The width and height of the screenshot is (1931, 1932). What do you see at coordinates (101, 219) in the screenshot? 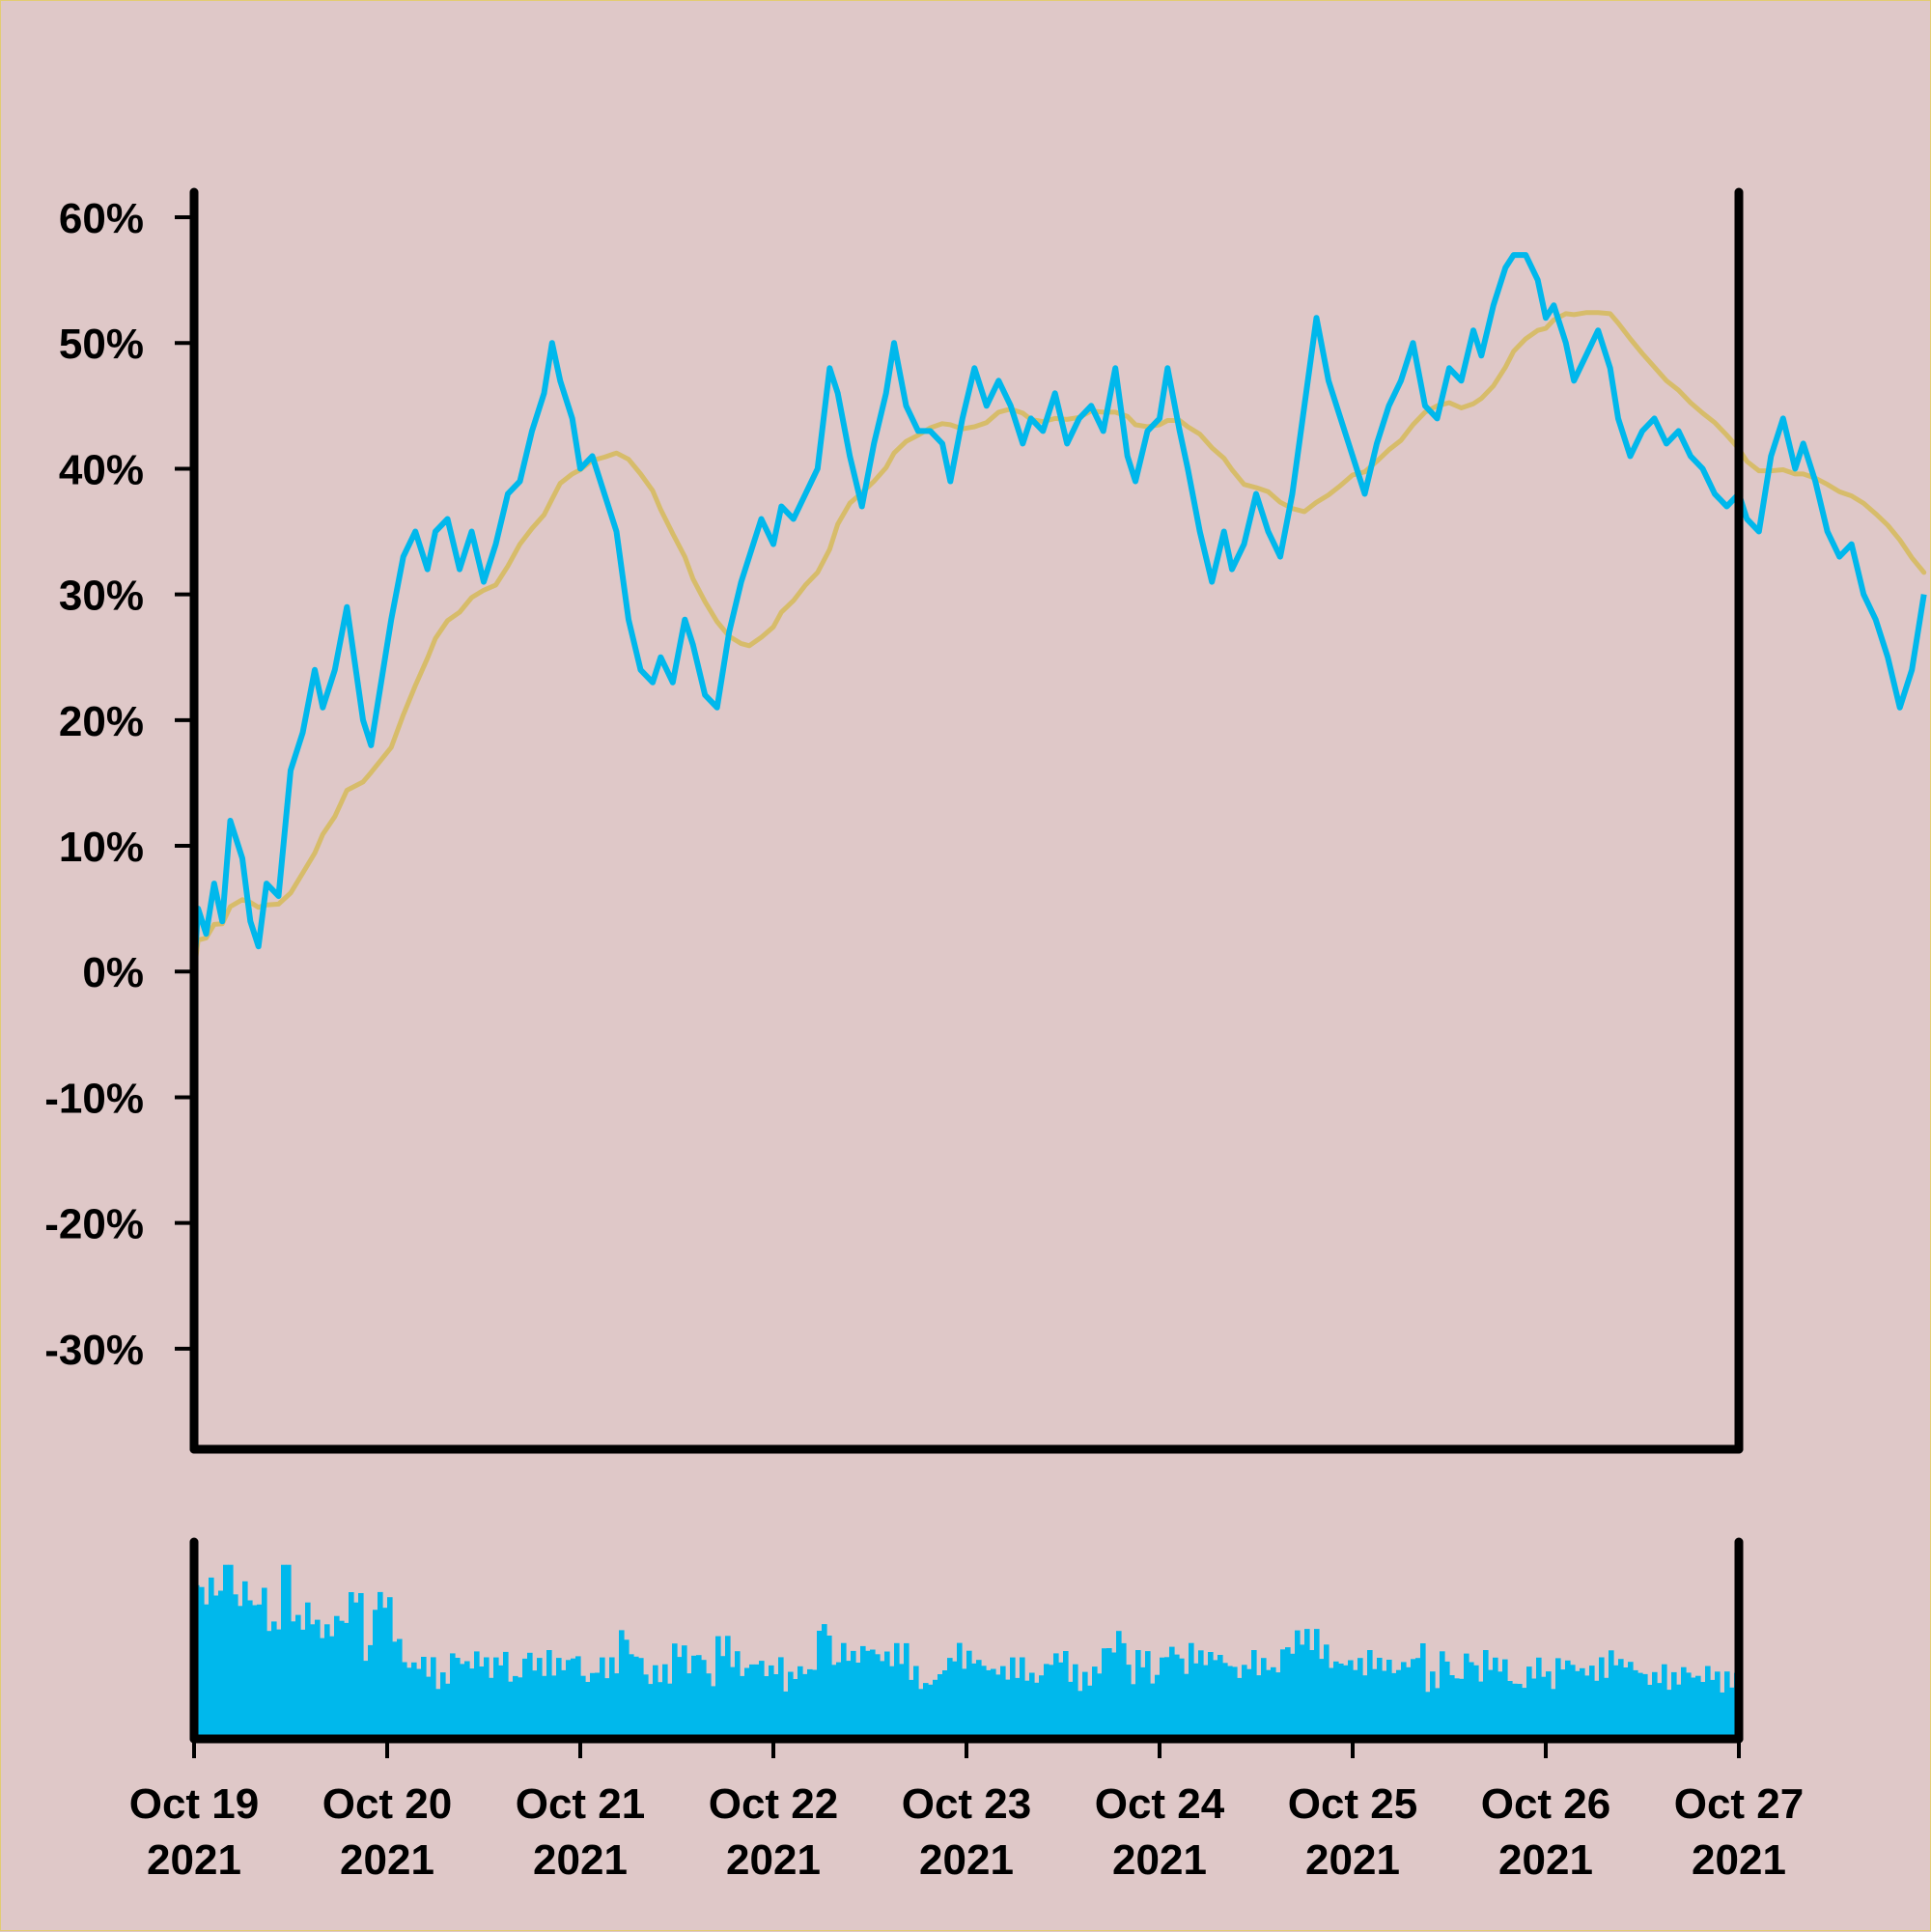
I see `y-tick-label: 60%` at bounding box center [101, 219].